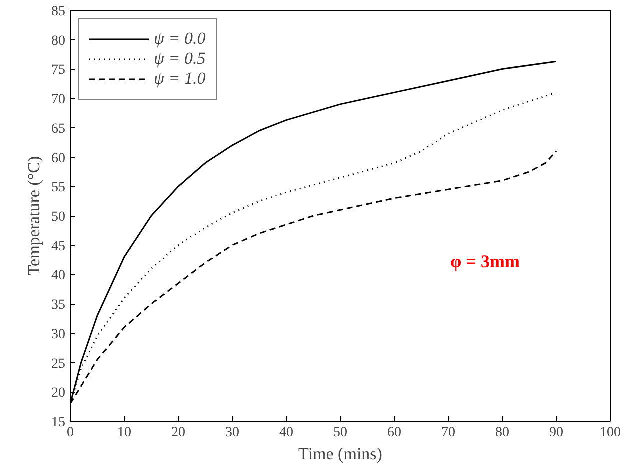 Image resolution: width=626 pixels, height=471 pixels. Describe the element at coordinates (59, 394) in the screenshot. I see `y-tick-label: 20` at that location.